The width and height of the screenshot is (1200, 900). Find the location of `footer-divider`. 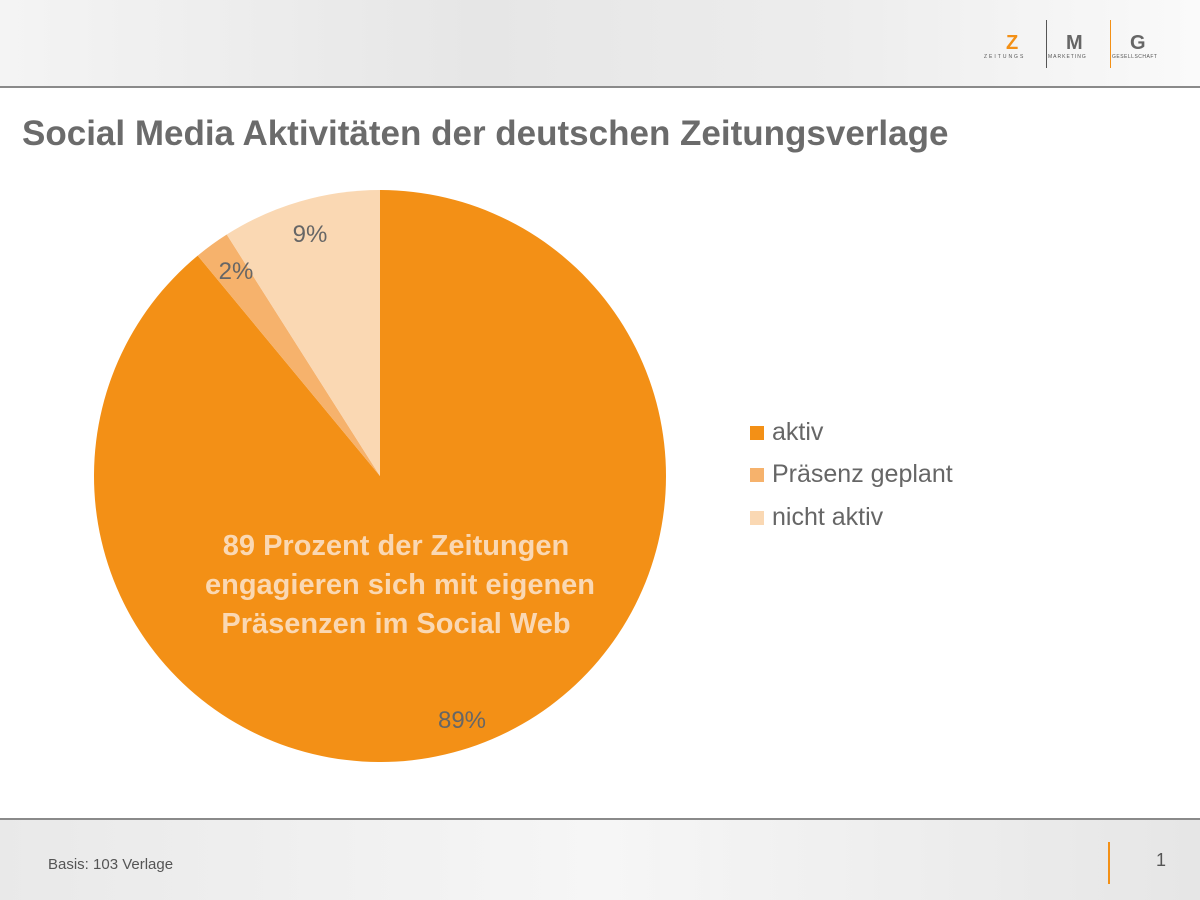

footer-divider is located at coordinates (600, 819).